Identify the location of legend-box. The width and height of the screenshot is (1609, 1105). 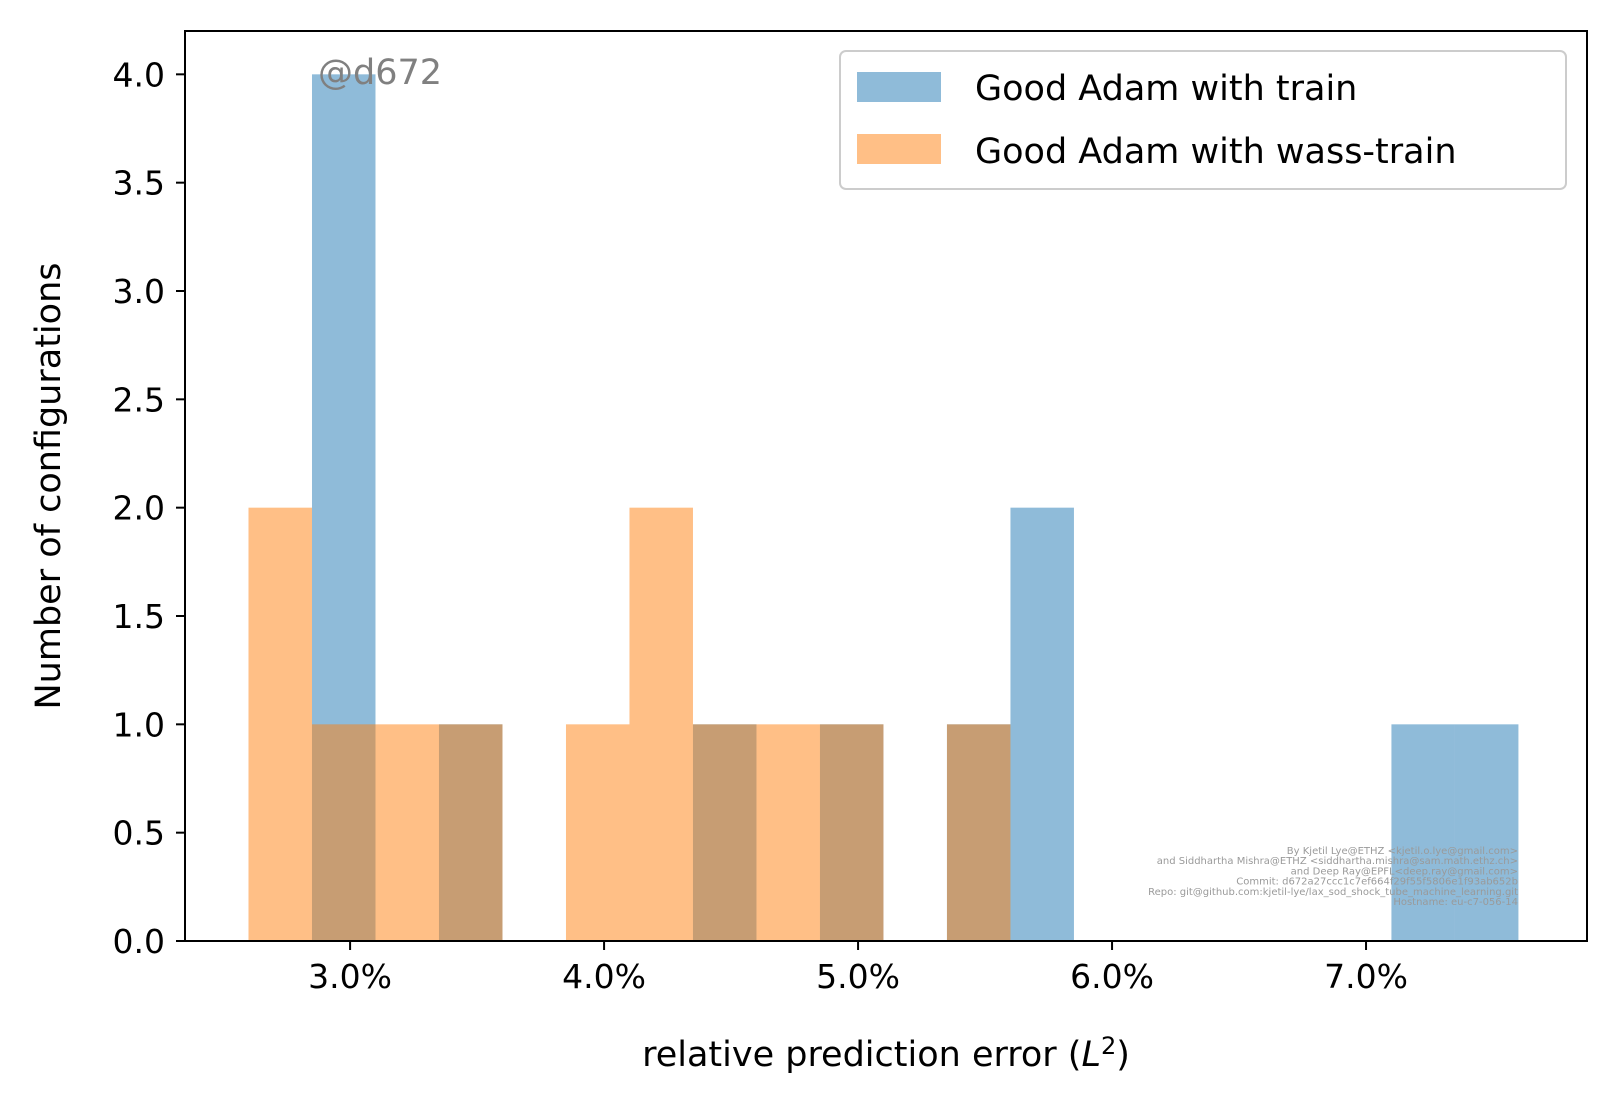
(1203, 120).